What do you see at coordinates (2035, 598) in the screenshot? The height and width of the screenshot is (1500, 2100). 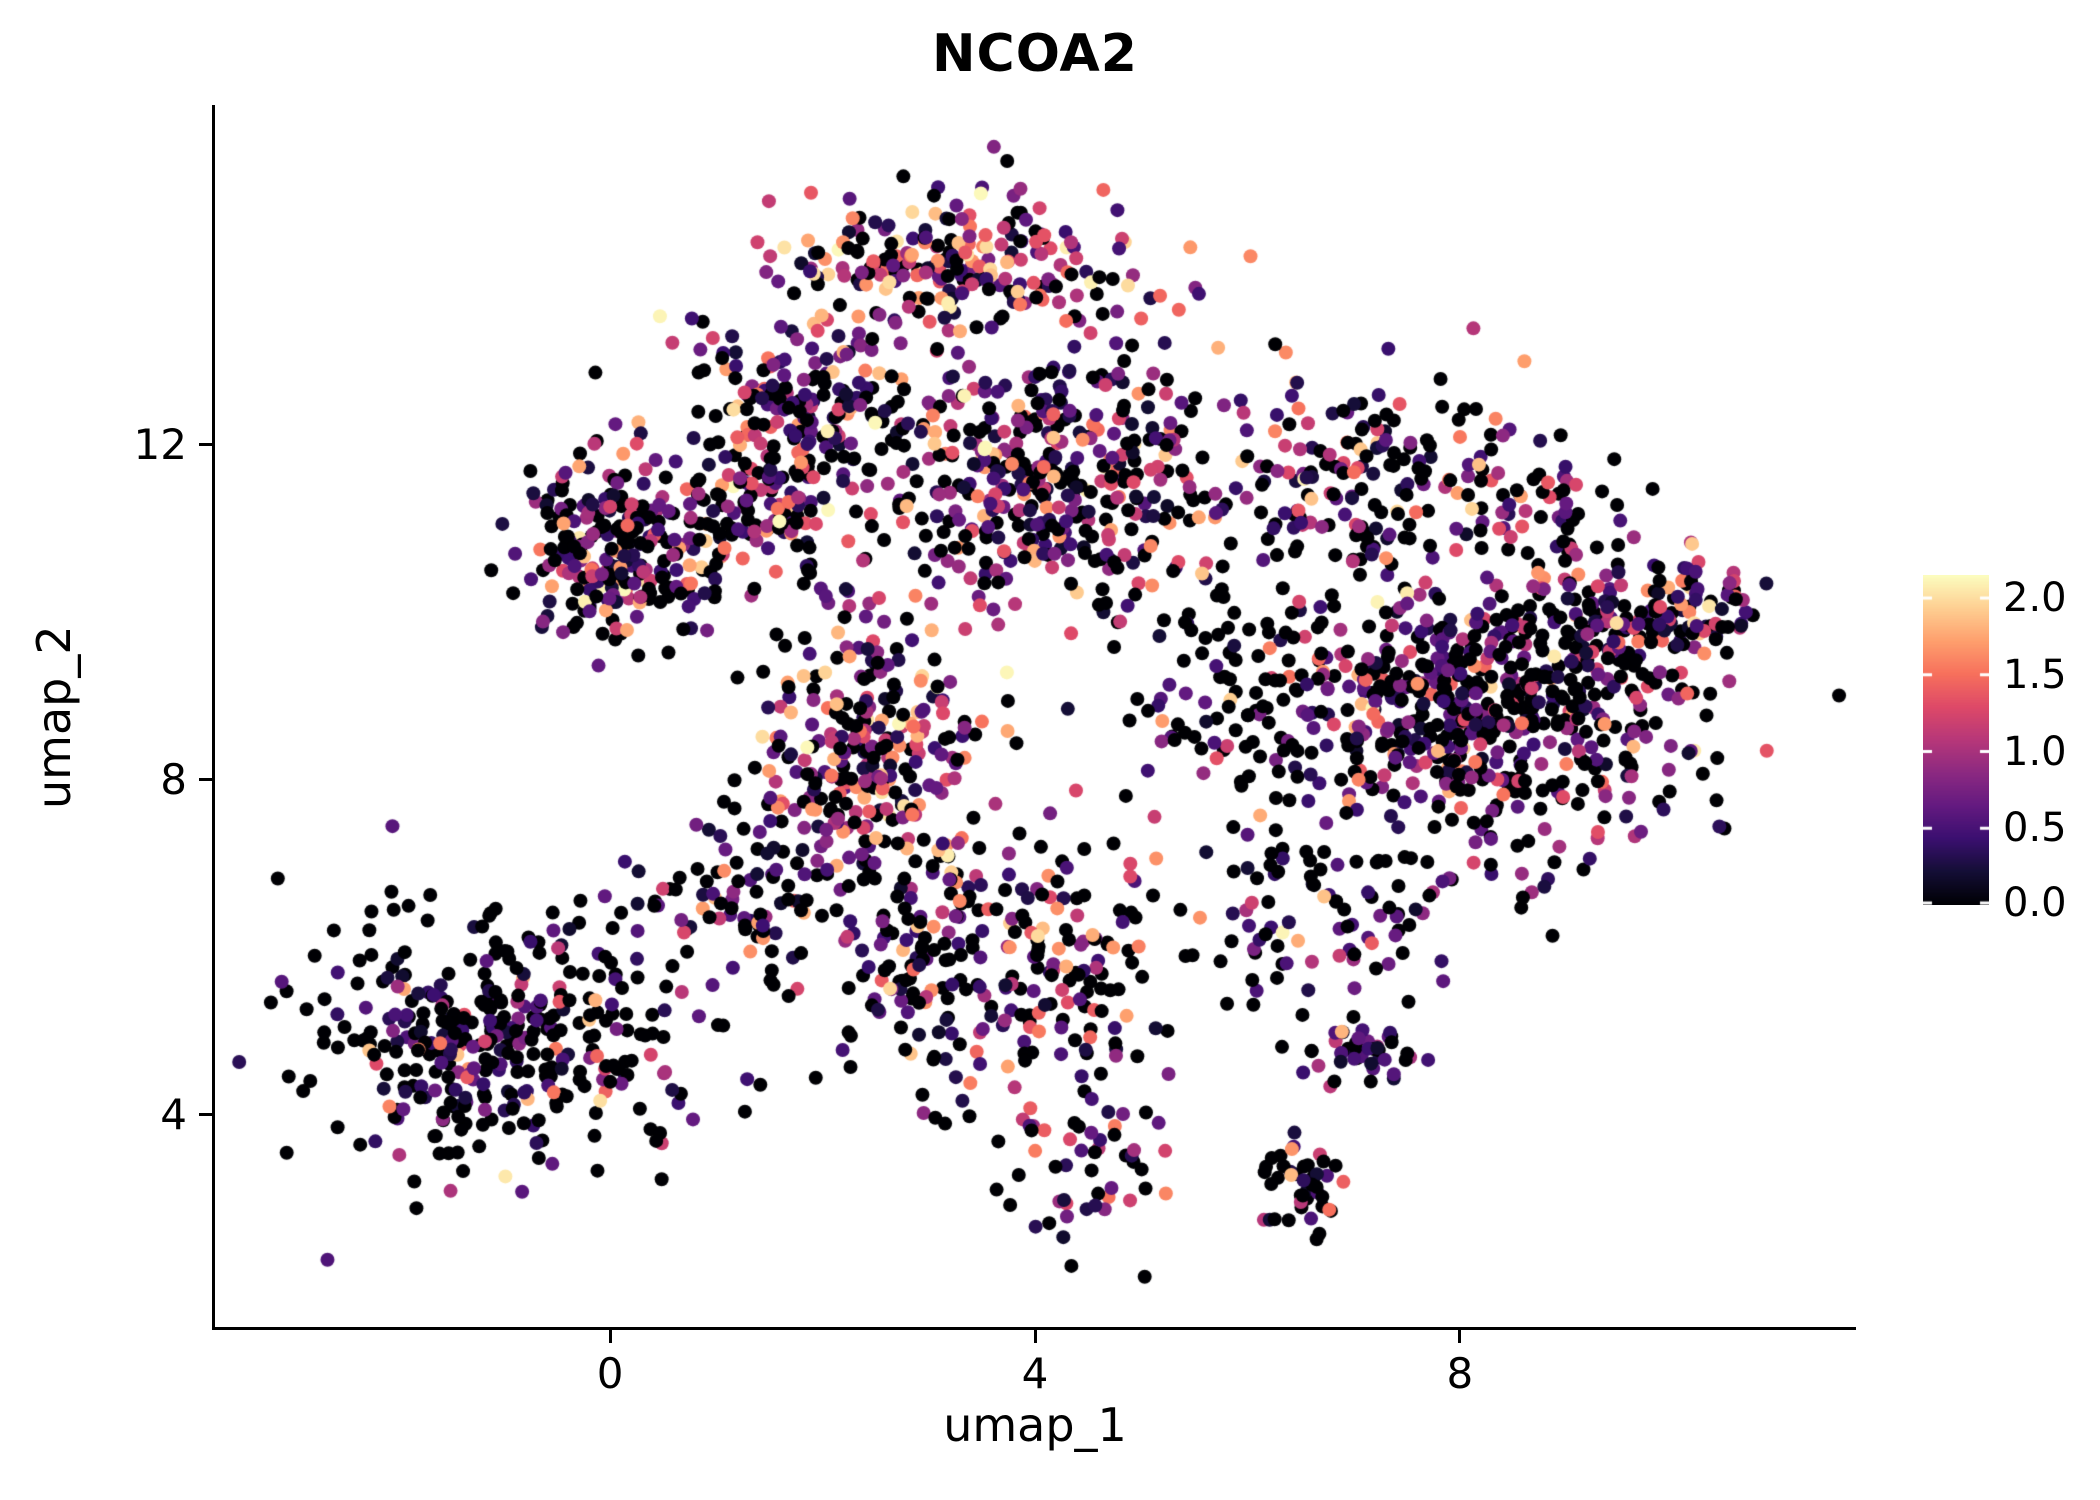 I see `colorbar-tick-label: 2.0` at bounding box center [2035, 598].